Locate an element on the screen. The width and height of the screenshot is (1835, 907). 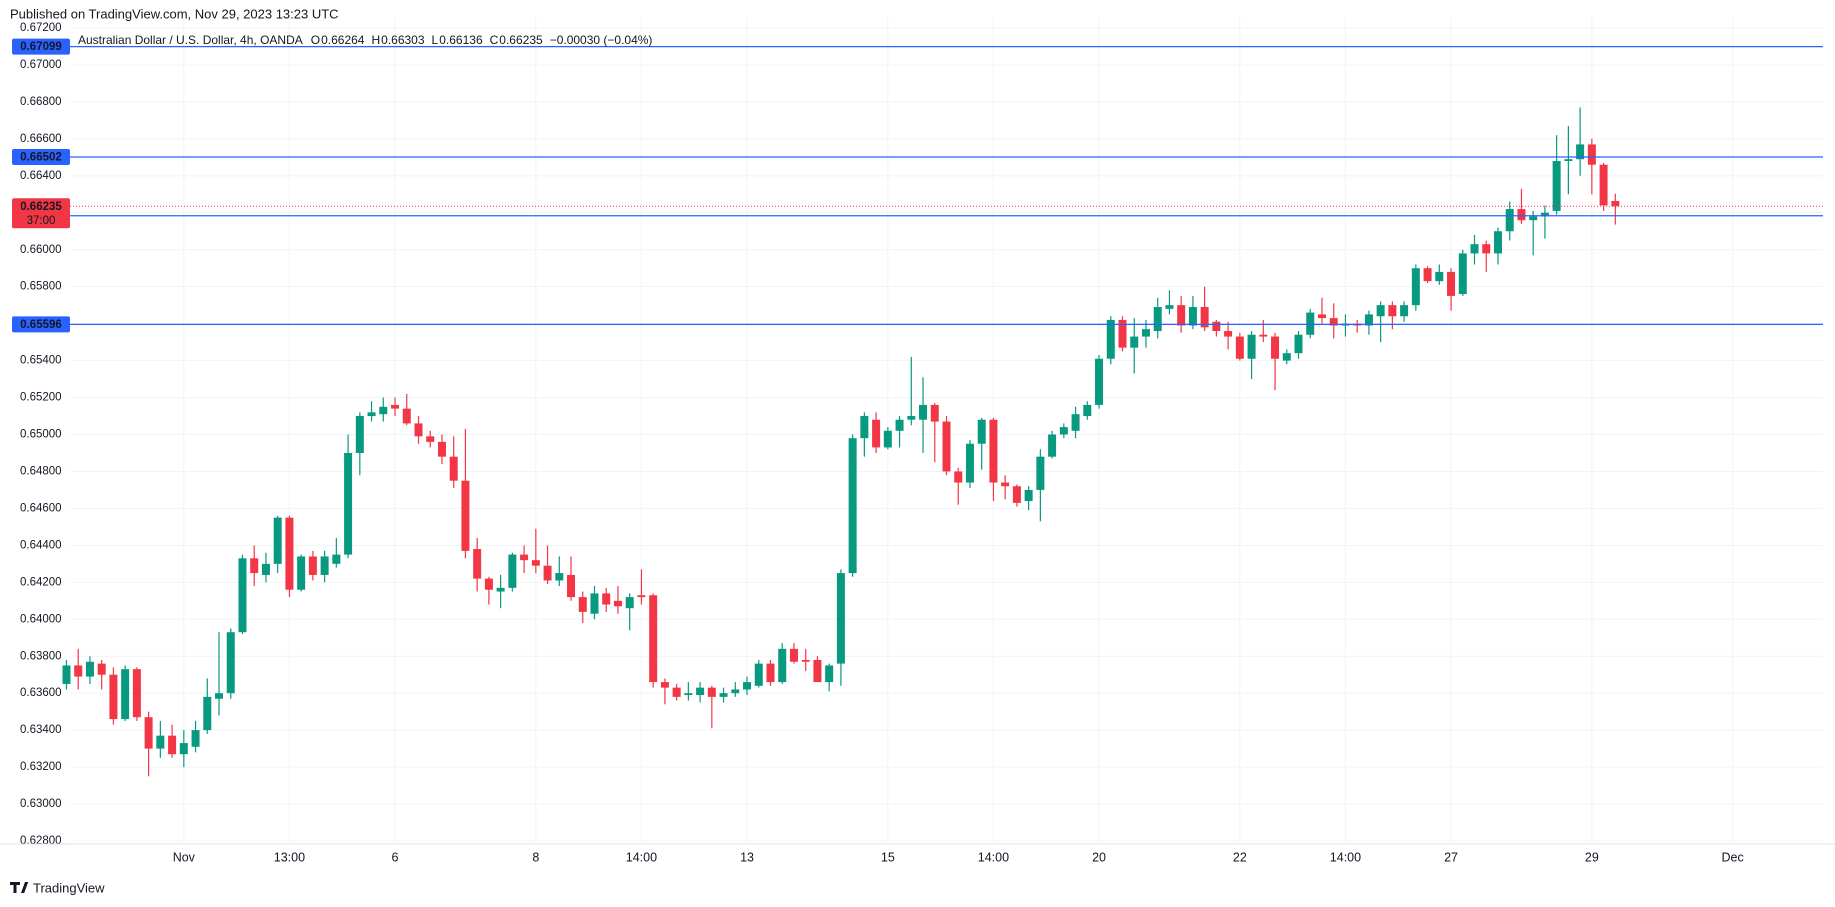
y-tick-label: 0.64600 is located at coordinates (41, 508).